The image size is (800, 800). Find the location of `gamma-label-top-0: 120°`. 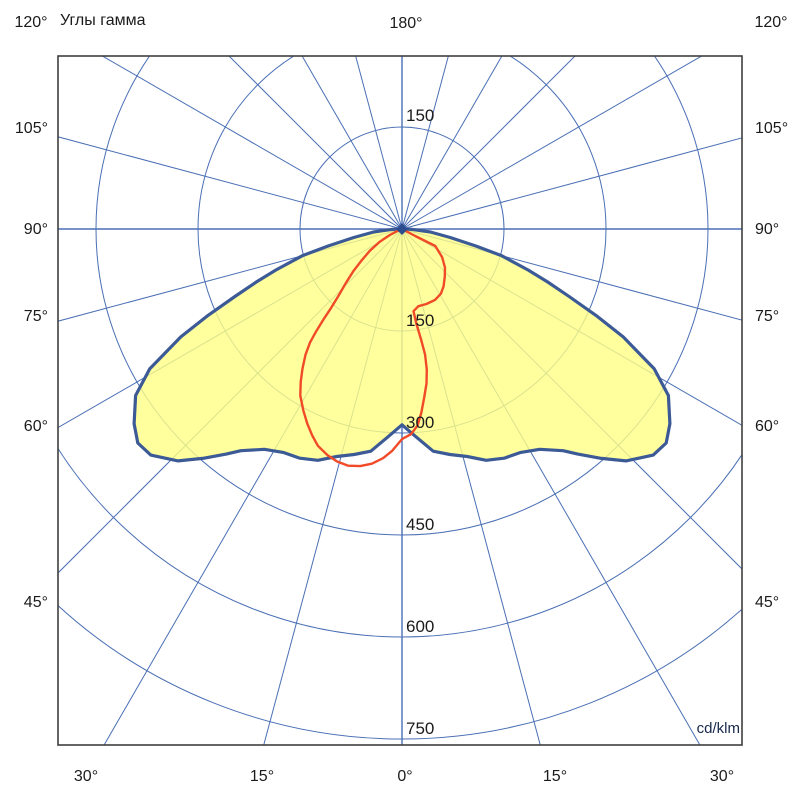

gamma-label-top-0: 120° is located at coordinates (30, 22).